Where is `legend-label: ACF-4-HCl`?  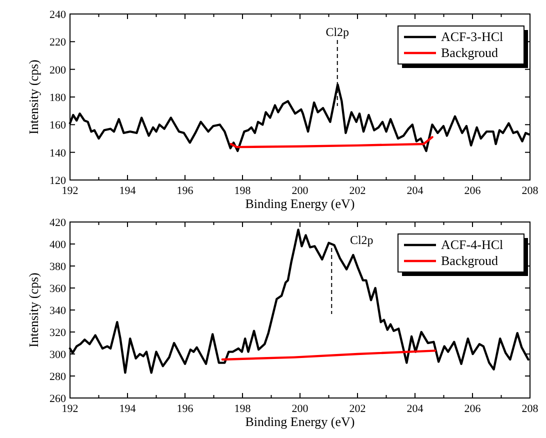
legend-label: ACF-4-HCl is located at coordinates (472, 244).